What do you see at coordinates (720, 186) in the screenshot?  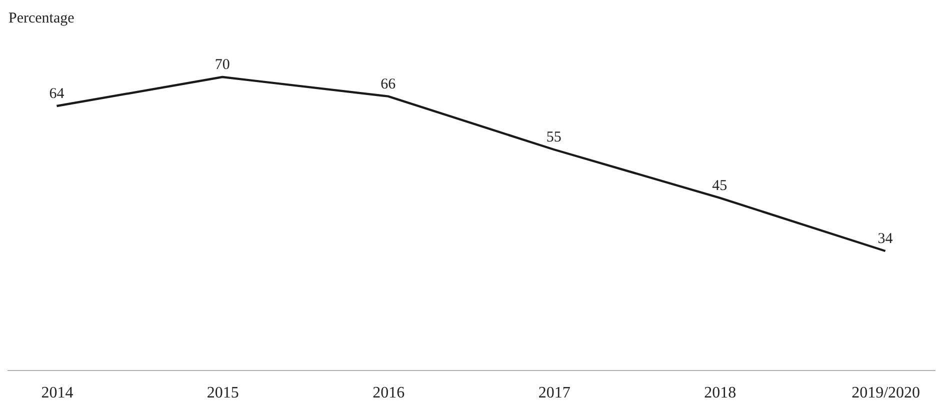 I see `data-label: 45` at bounding box center [720, 186].